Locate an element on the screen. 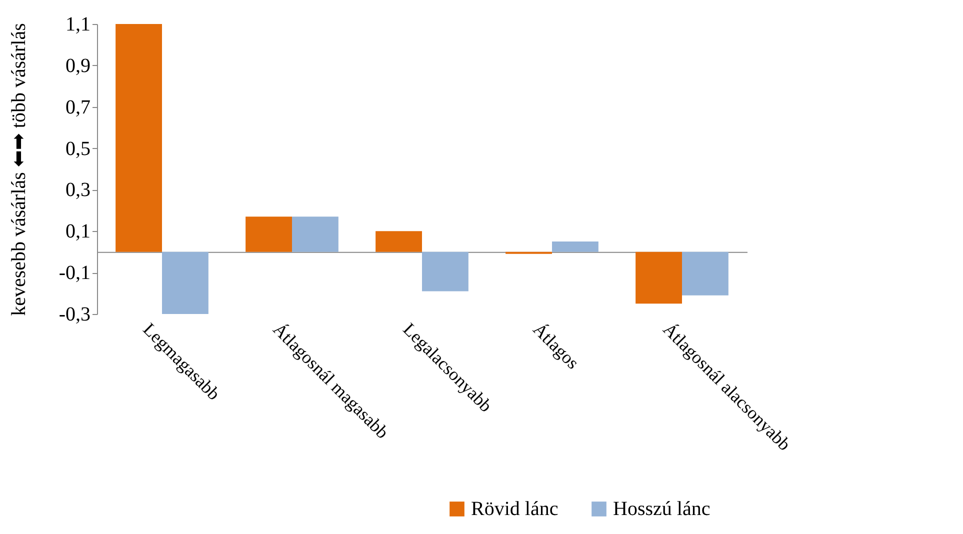  y-tick-label: -0,1 is located at coordinates (74, 273).